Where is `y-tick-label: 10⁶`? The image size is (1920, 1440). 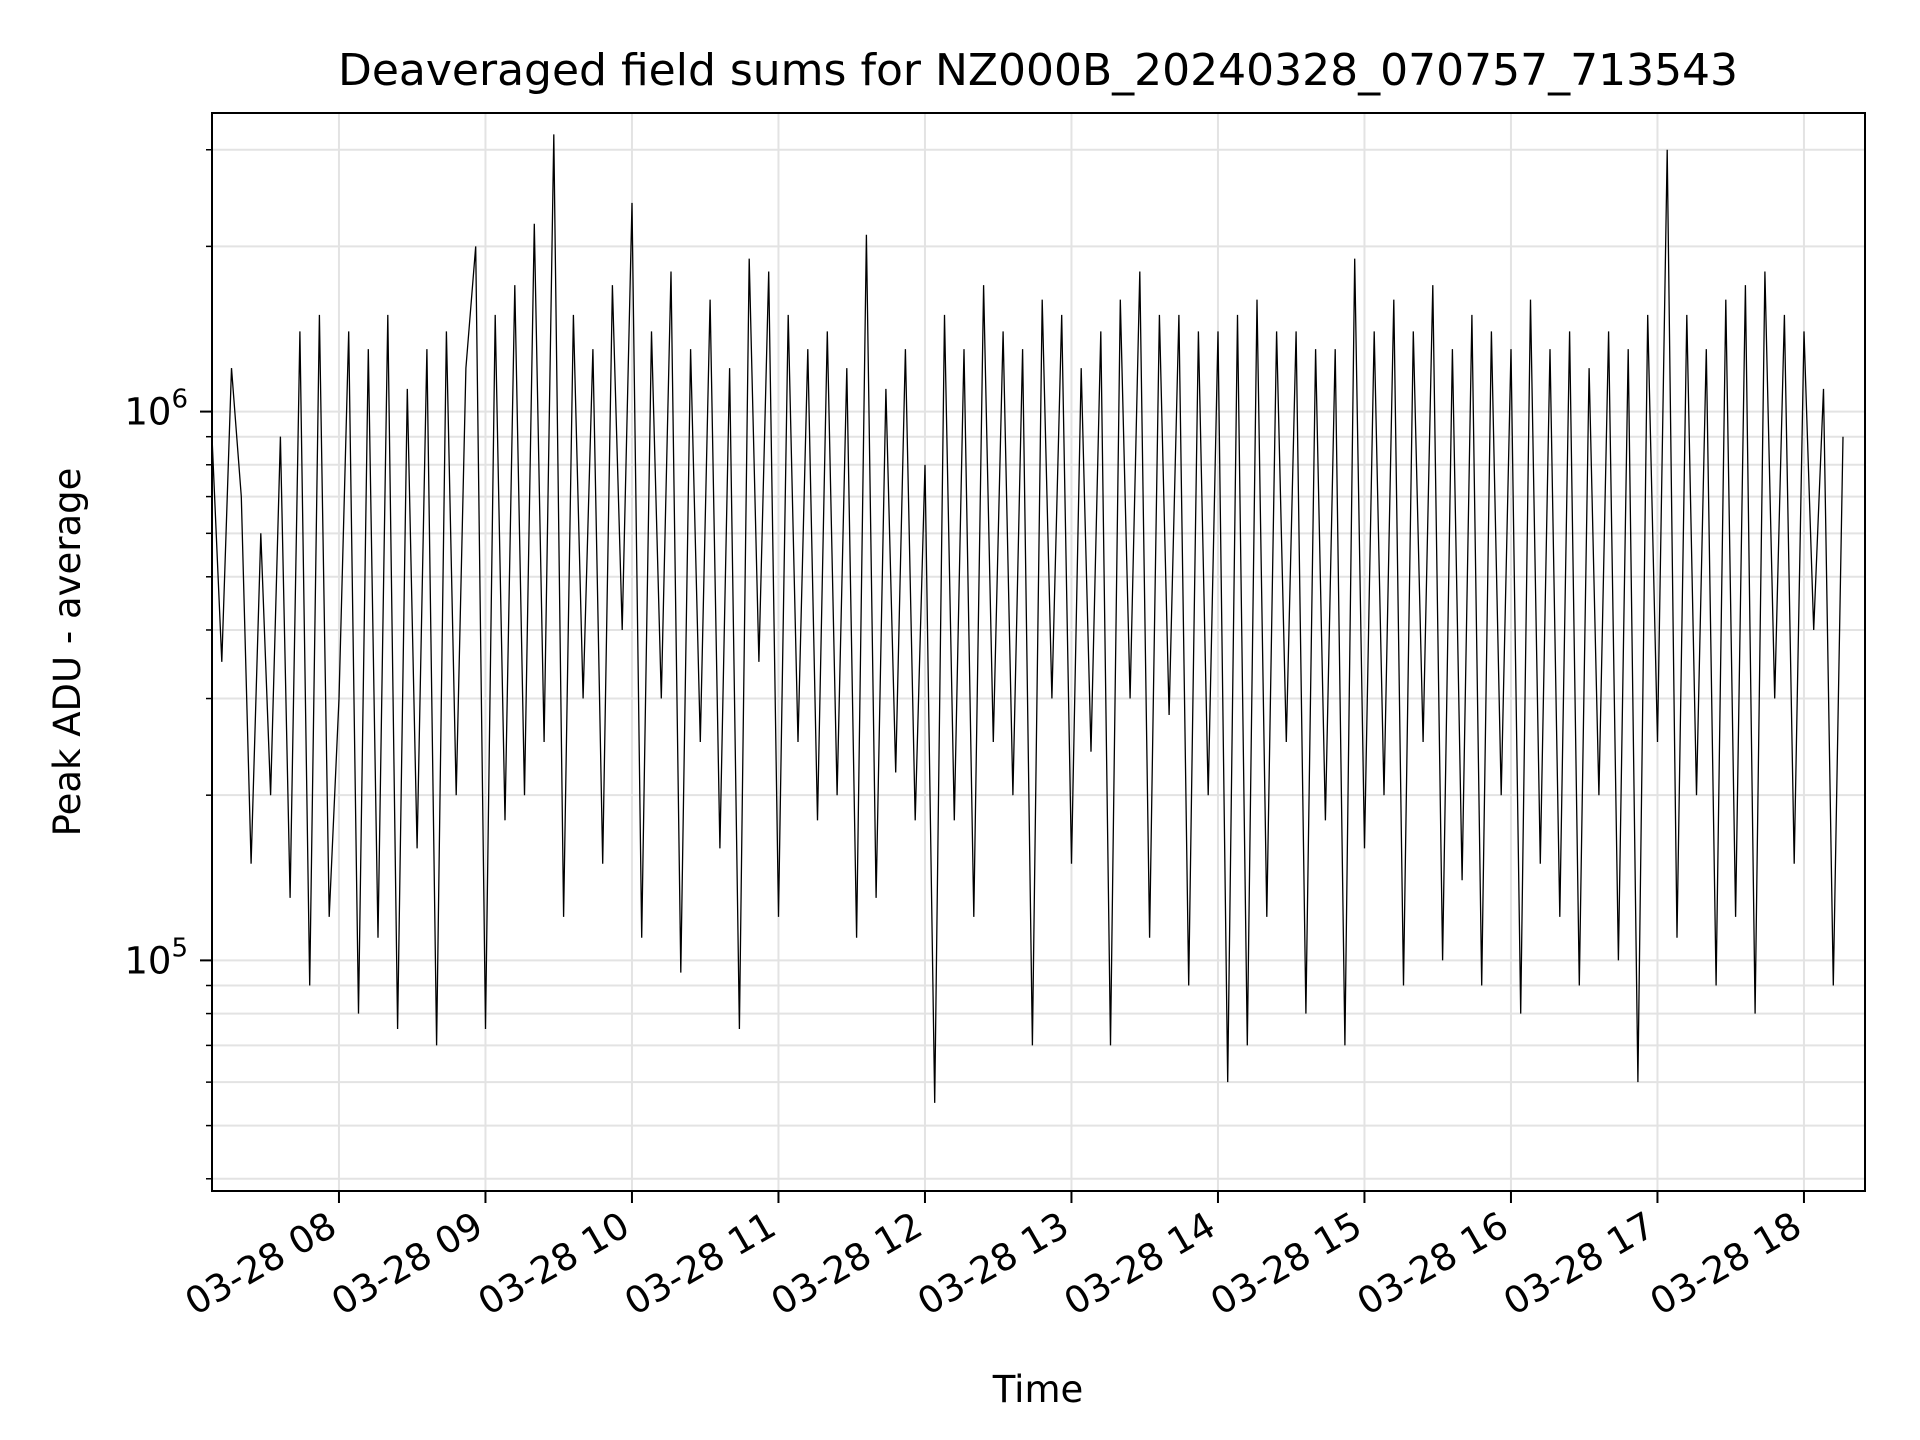 y-tick-label: 10⁶ is located at coordinates (156, 409).